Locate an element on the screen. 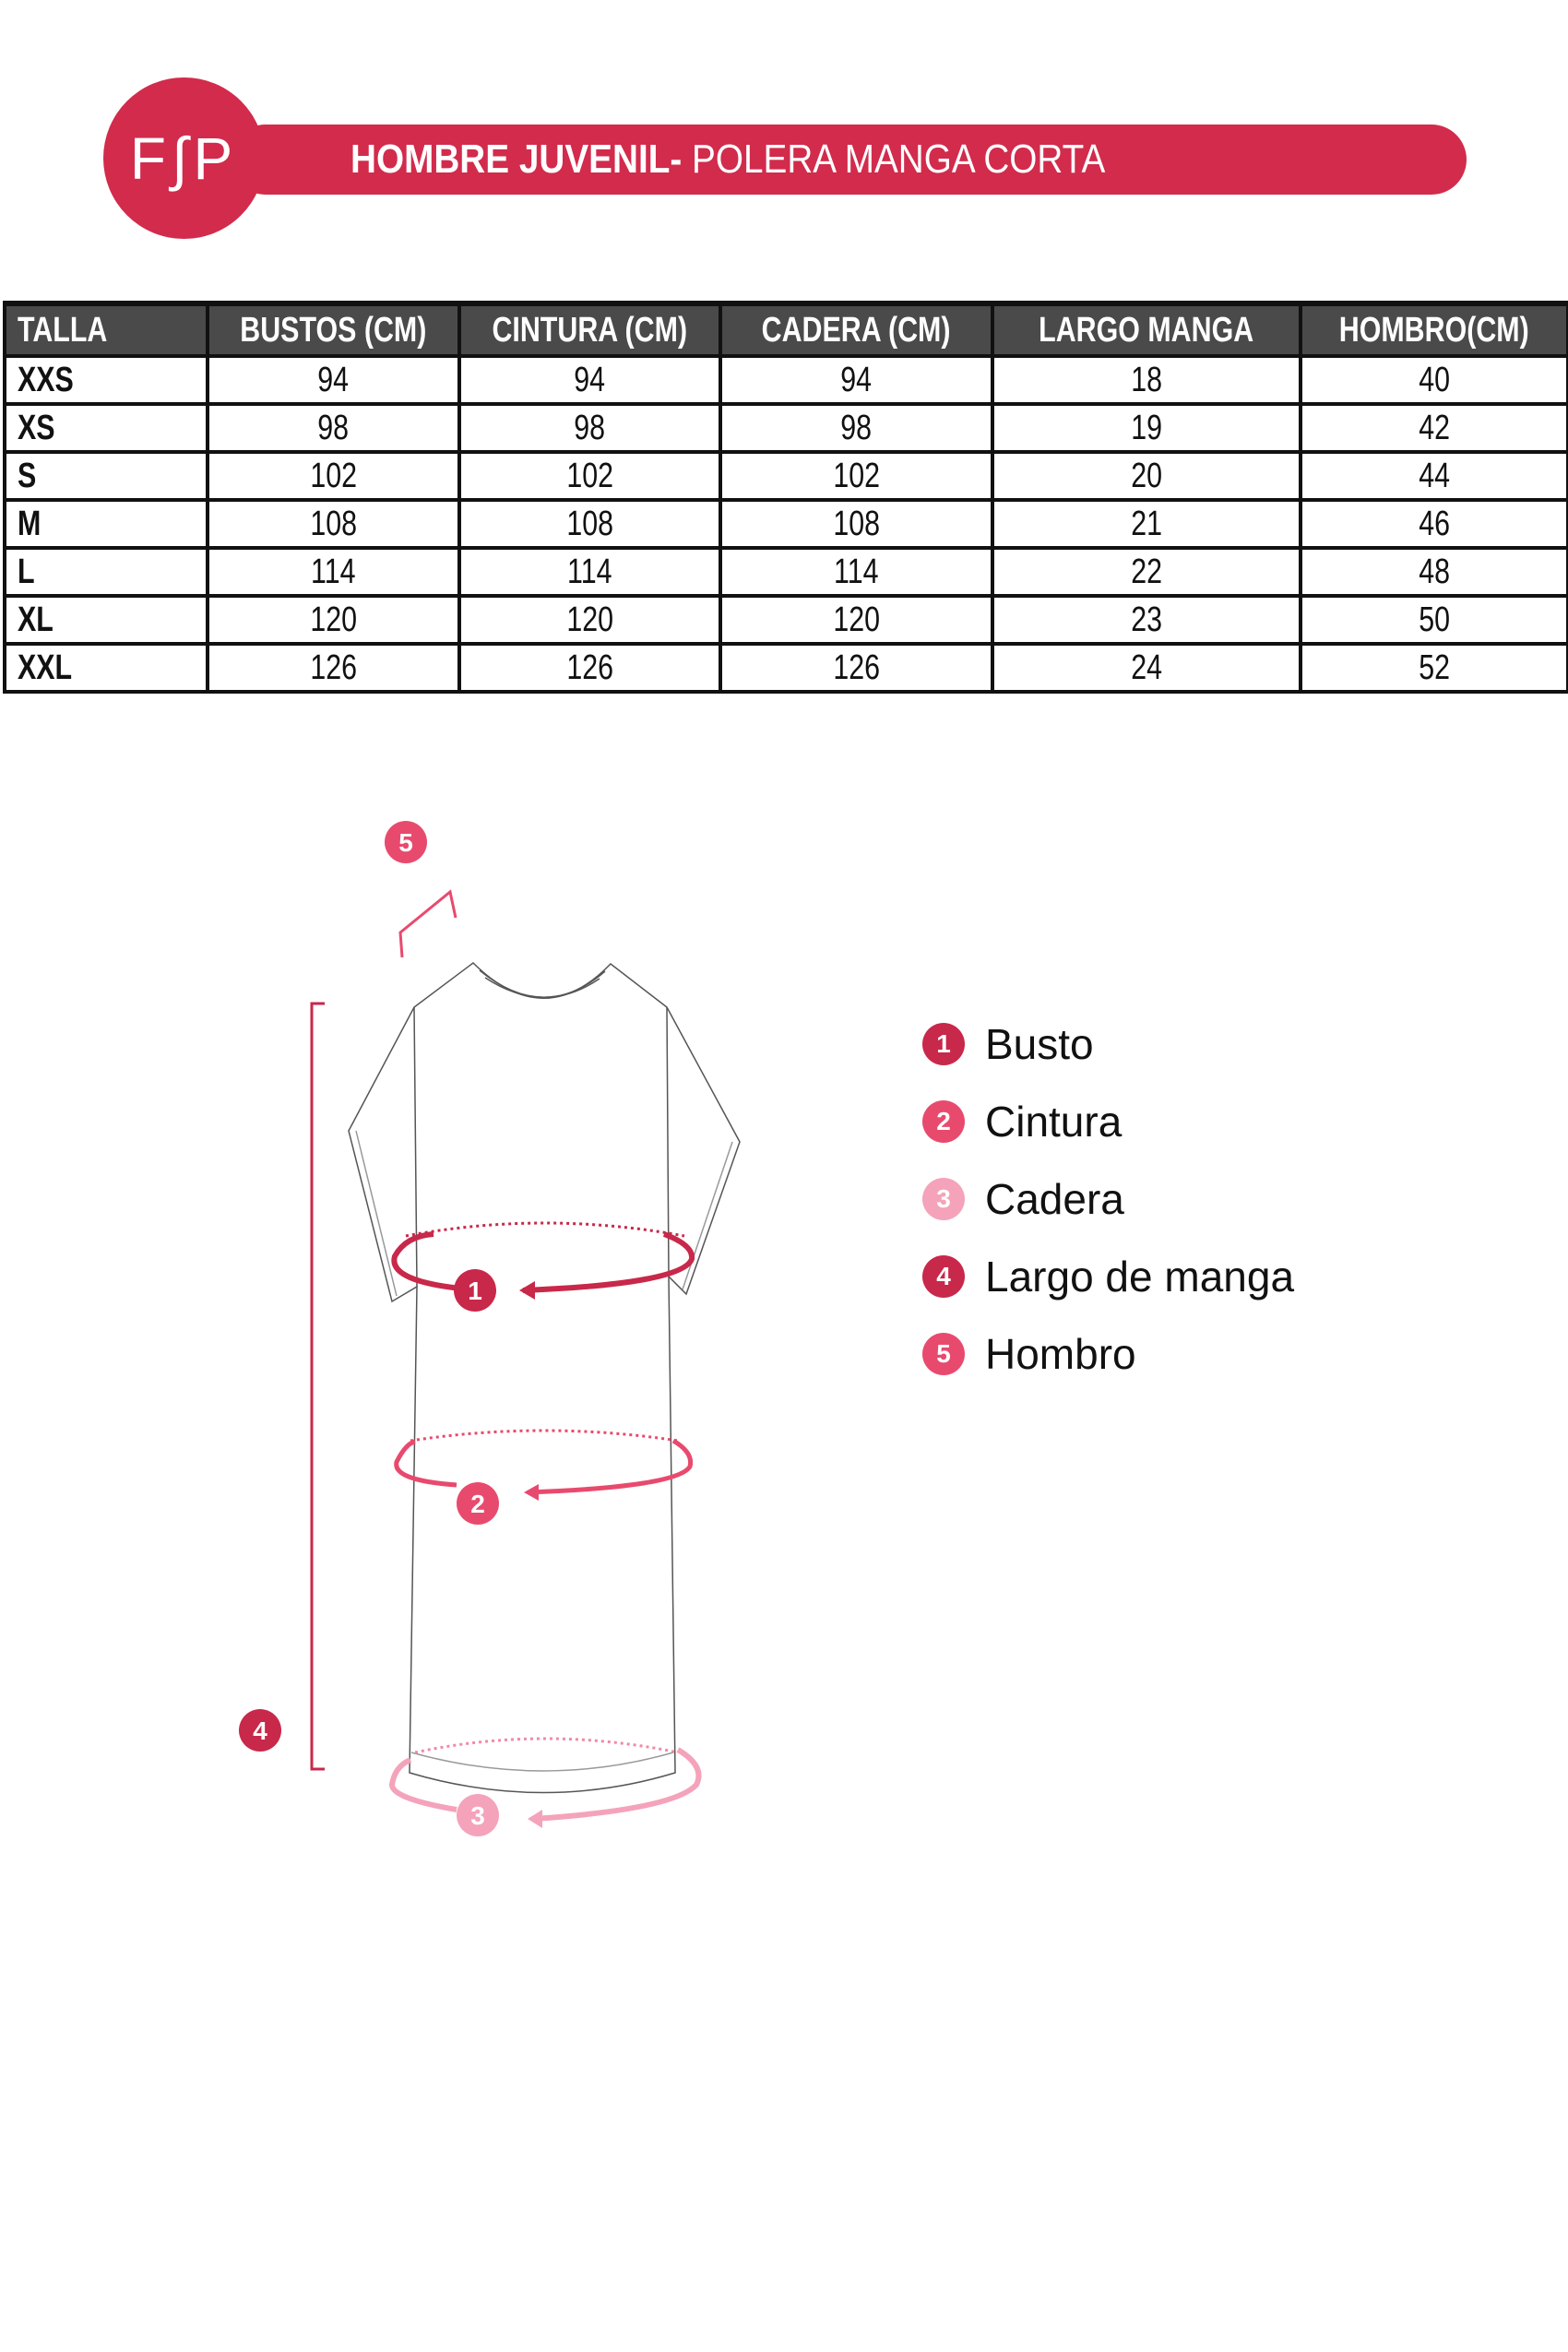  cell-value: 21 is located at coordinates (1146, 524).